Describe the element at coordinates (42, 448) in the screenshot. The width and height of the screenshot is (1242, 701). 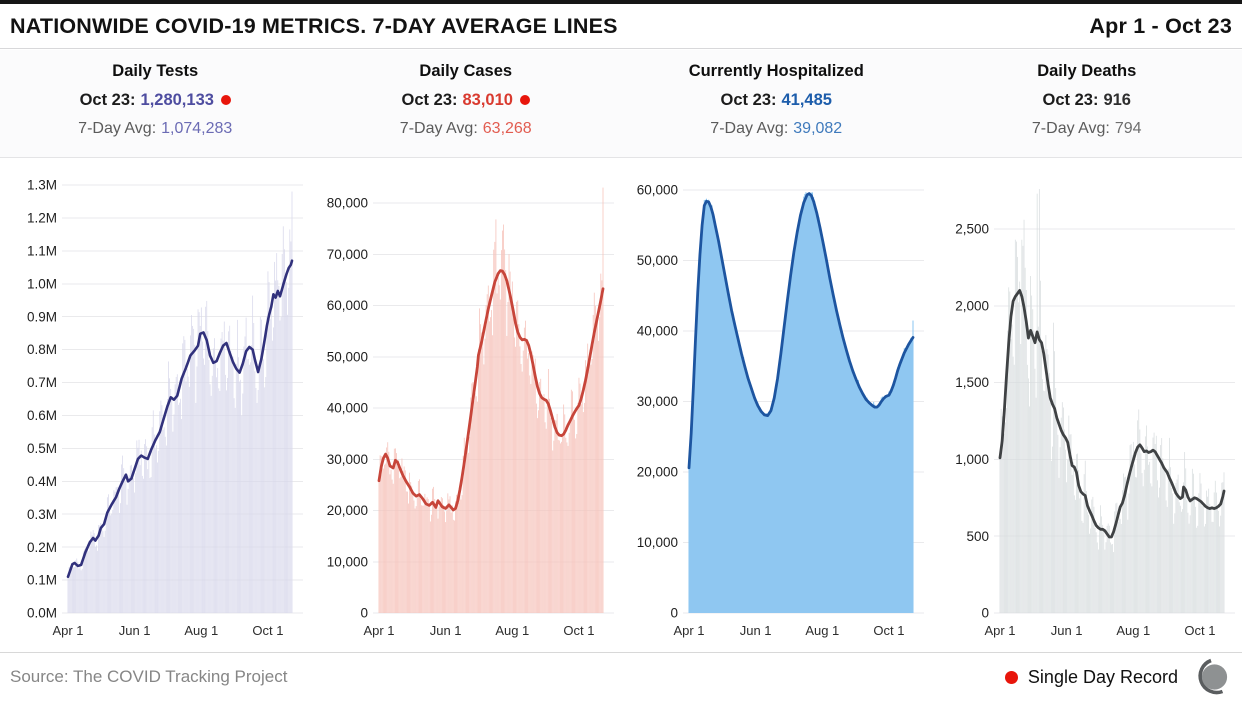
I see `y-axis-label: 0.5M` at that location.